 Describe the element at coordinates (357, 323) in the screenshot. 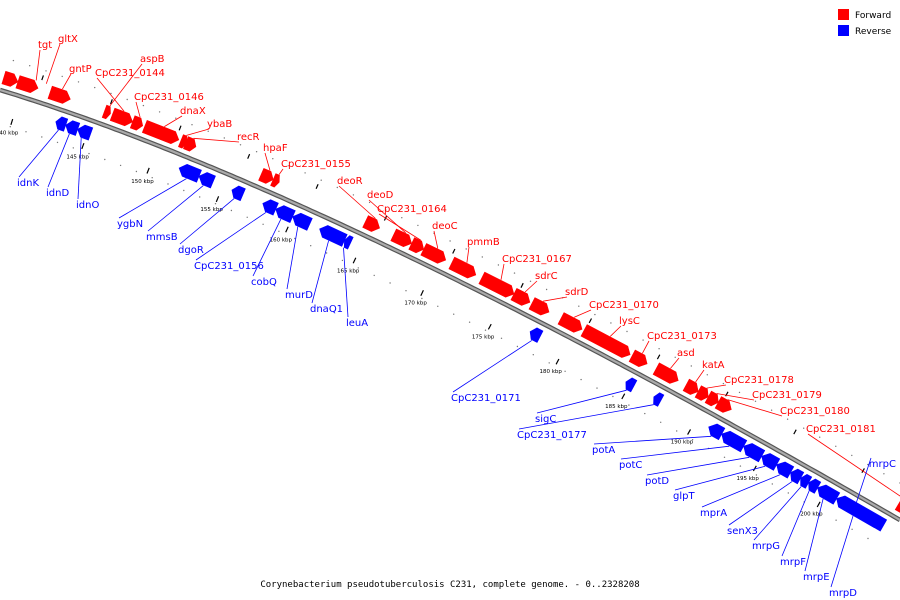

I see `gene-label-reverse: leuA` at that location.